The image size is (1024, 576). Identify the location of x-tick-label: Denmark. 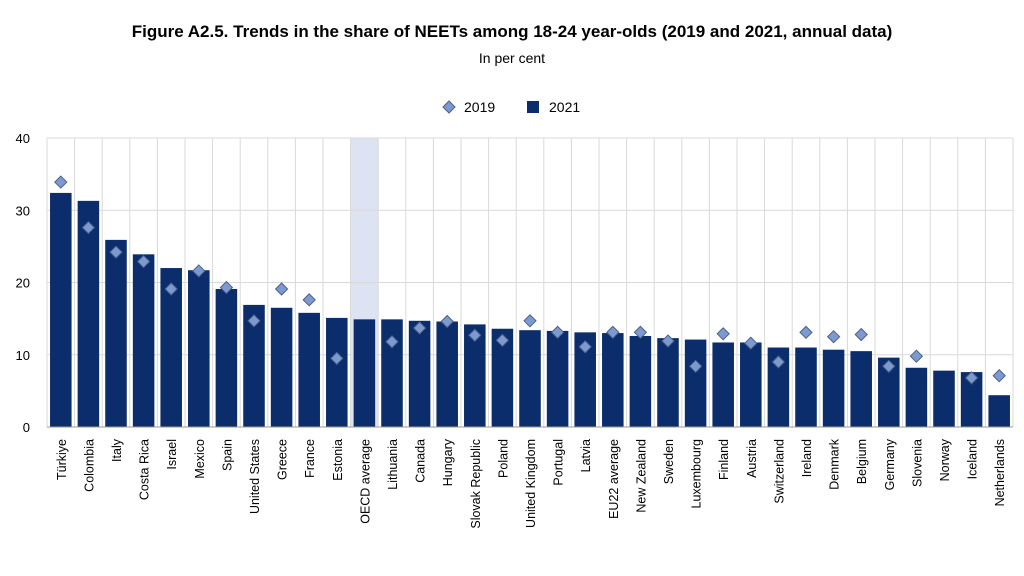
(835, 463).